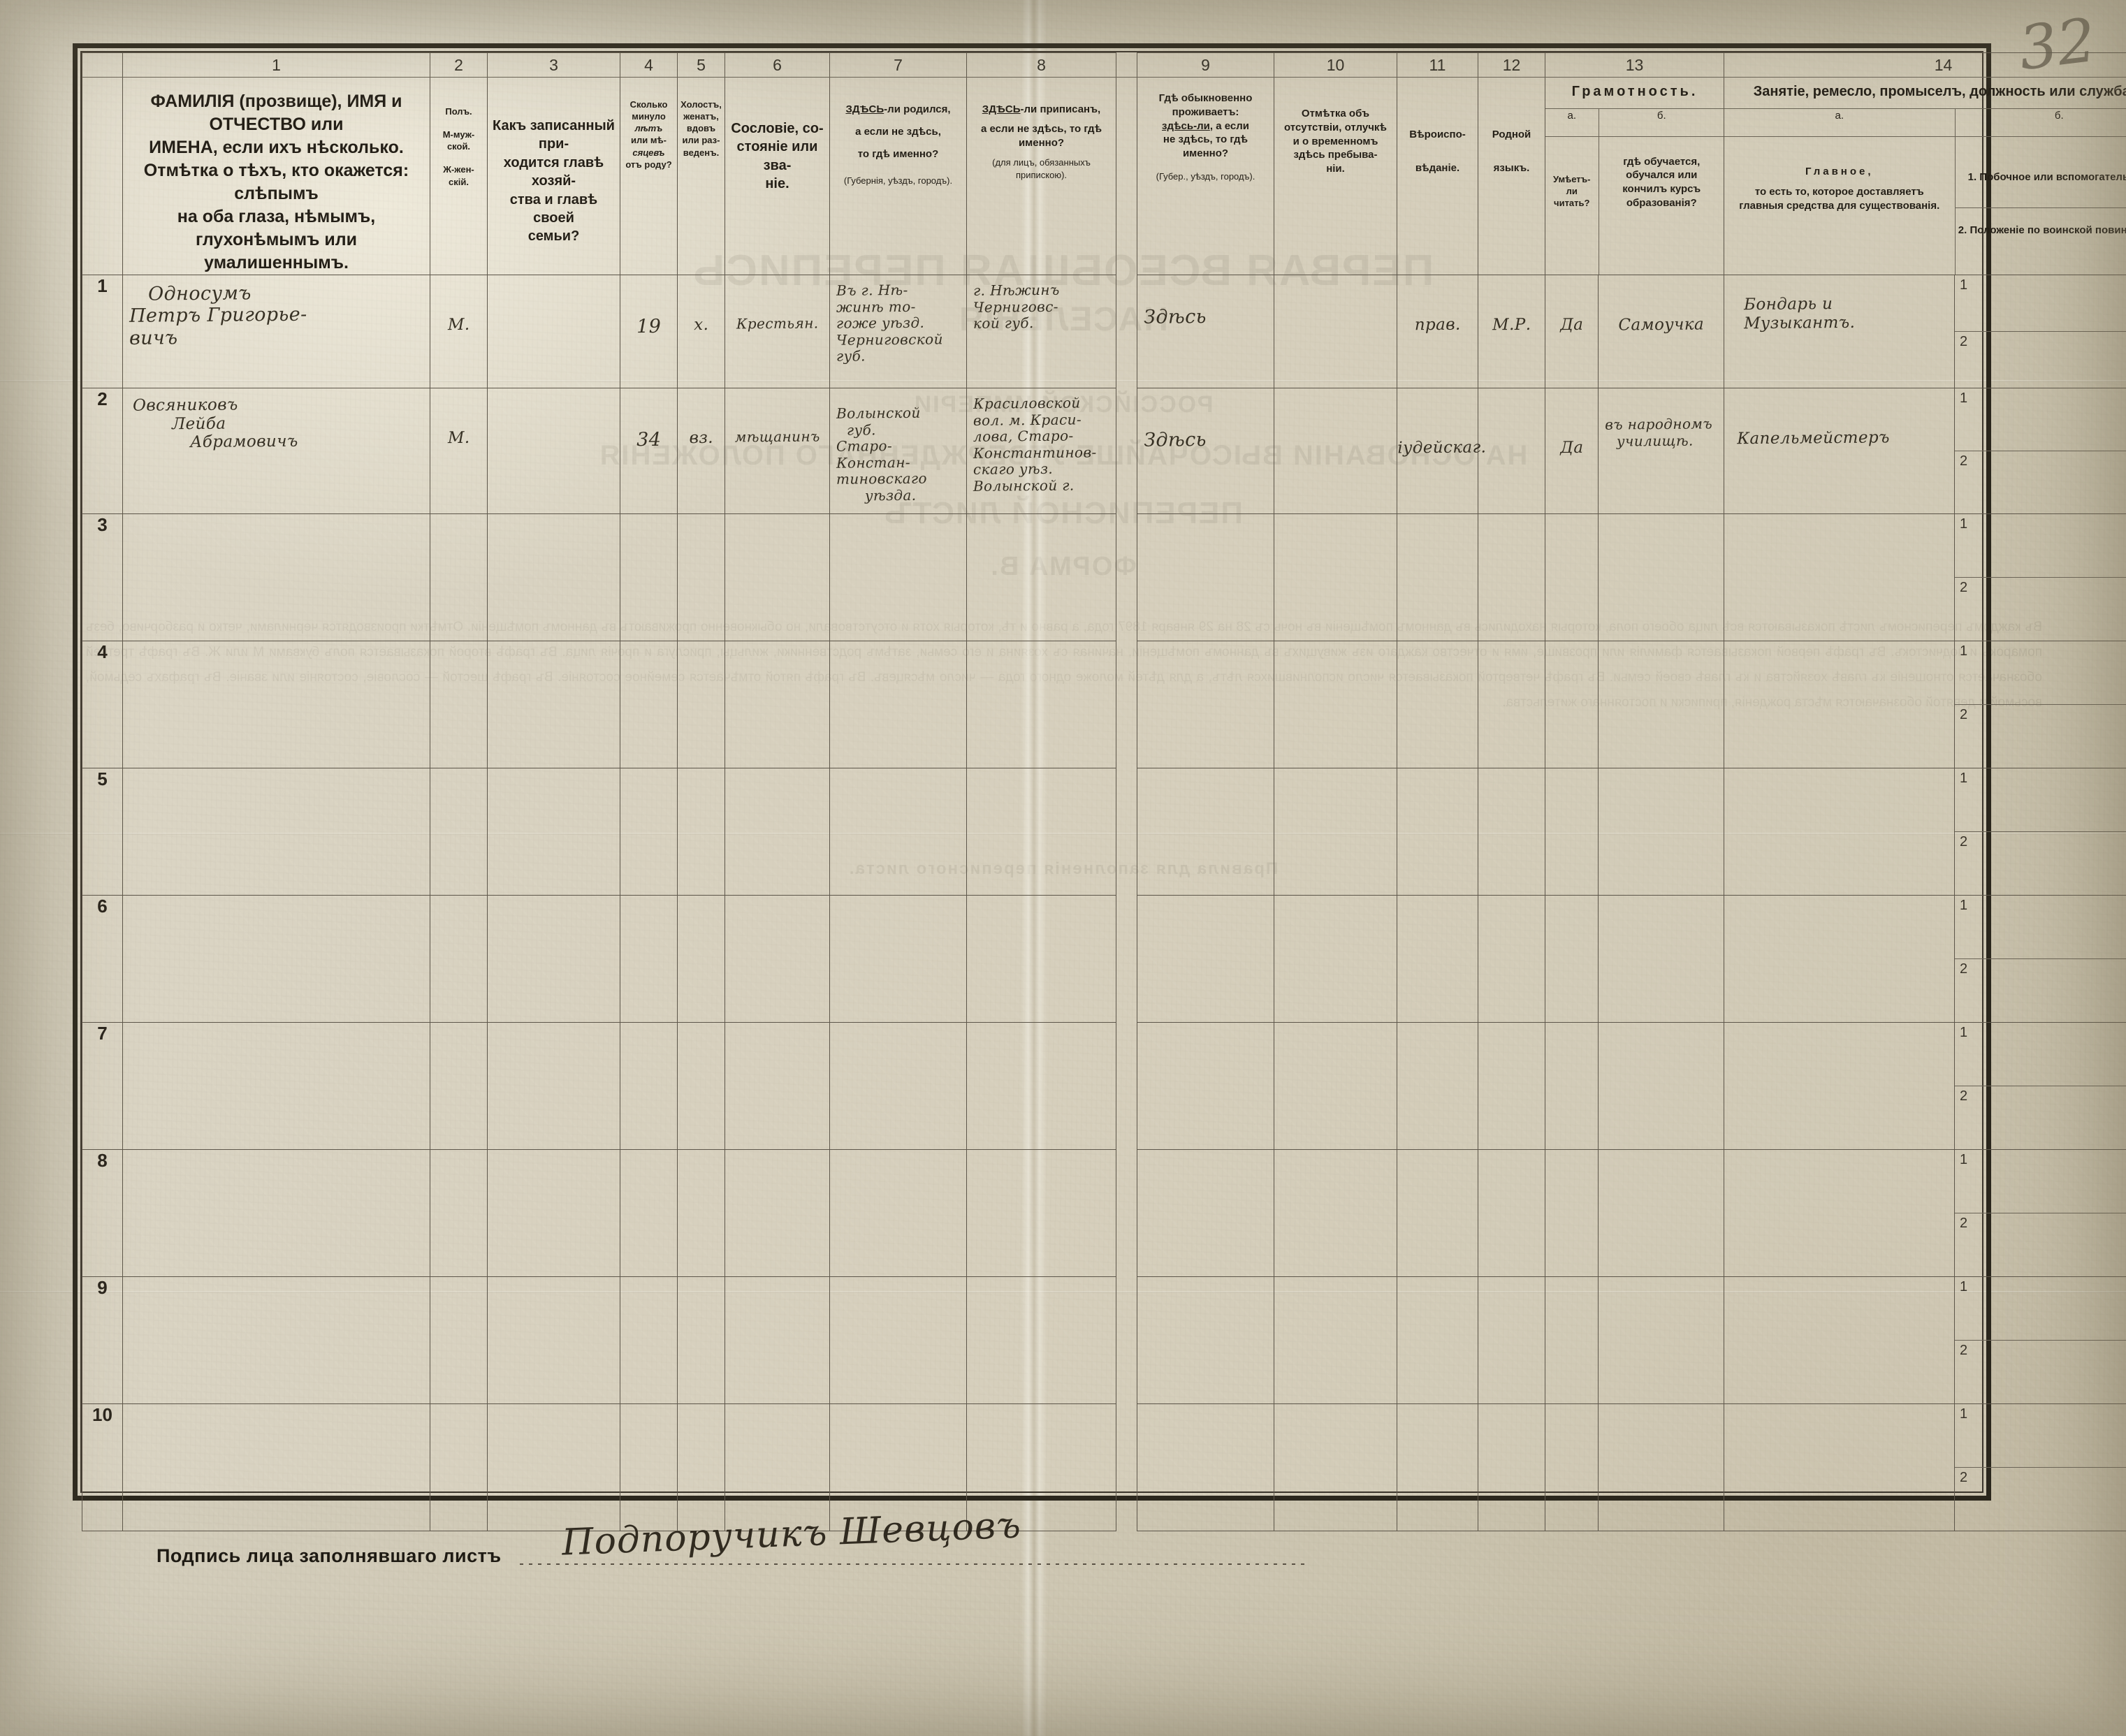 The image size is (2126, 1736). Describe the element at coordinates (649, 451) in the screenshot. I see `cell-age: 34` at that location.